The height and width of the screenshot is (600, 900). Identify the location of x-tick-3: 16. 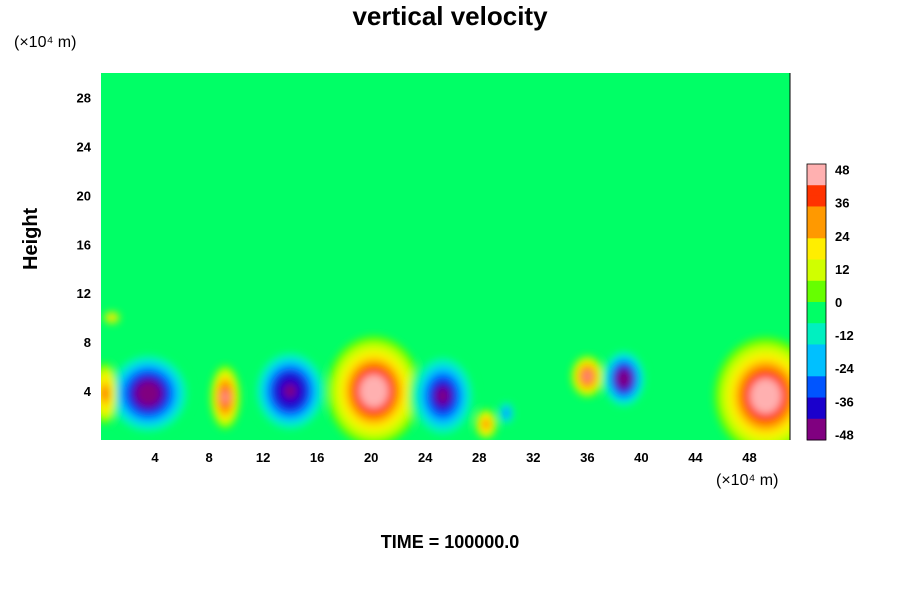
(317, 457).